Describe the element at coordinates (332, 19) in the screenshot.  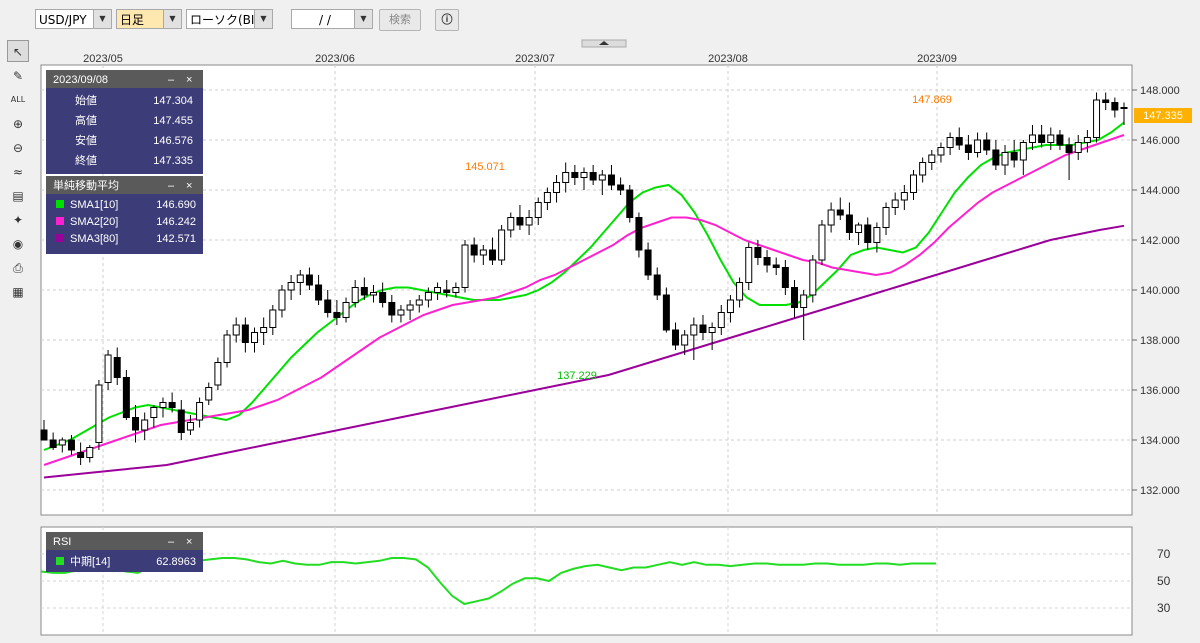
I see `date-input: / / ▼` at that location.